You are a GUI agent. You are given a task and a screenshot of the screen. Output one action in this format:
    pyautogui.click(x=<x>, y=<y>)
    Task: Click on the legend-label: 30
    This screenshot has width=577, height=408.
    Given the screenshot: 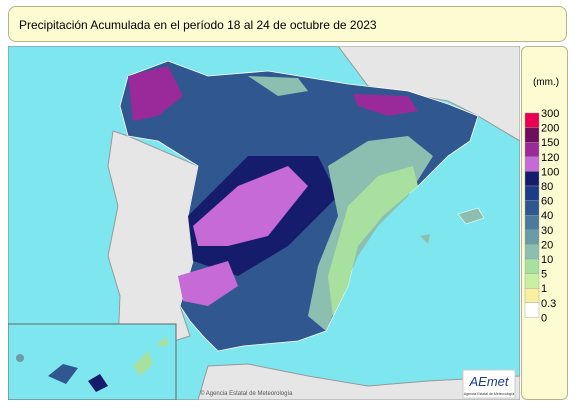 What is the action you would take?
    pyautogui.click(x=547, y=231)
    